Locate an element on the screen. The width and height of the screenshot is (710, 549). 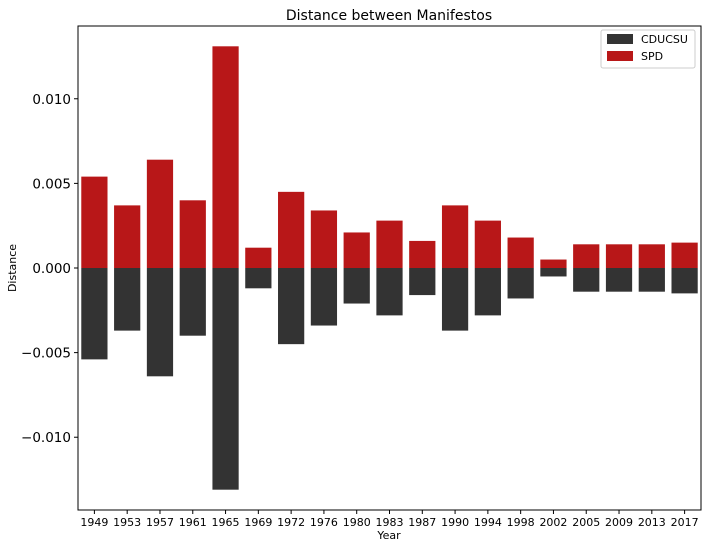
bar-spd-2002 is located at coordinates (553, 263).